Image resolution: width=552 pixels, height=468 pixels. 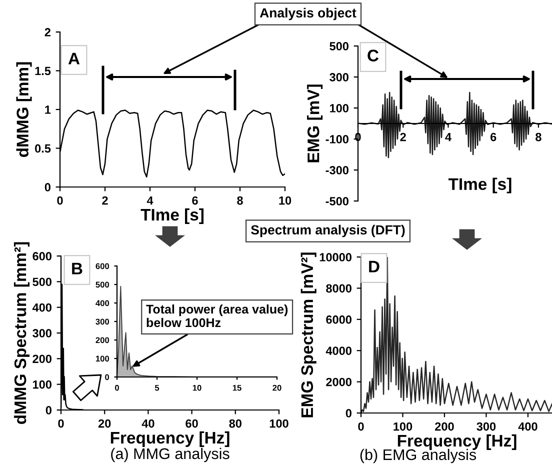 What do you see at coordinates (339, 319) in the screenshot?
I see `y-tick-label: 6000` at bounding box center [339, 319].